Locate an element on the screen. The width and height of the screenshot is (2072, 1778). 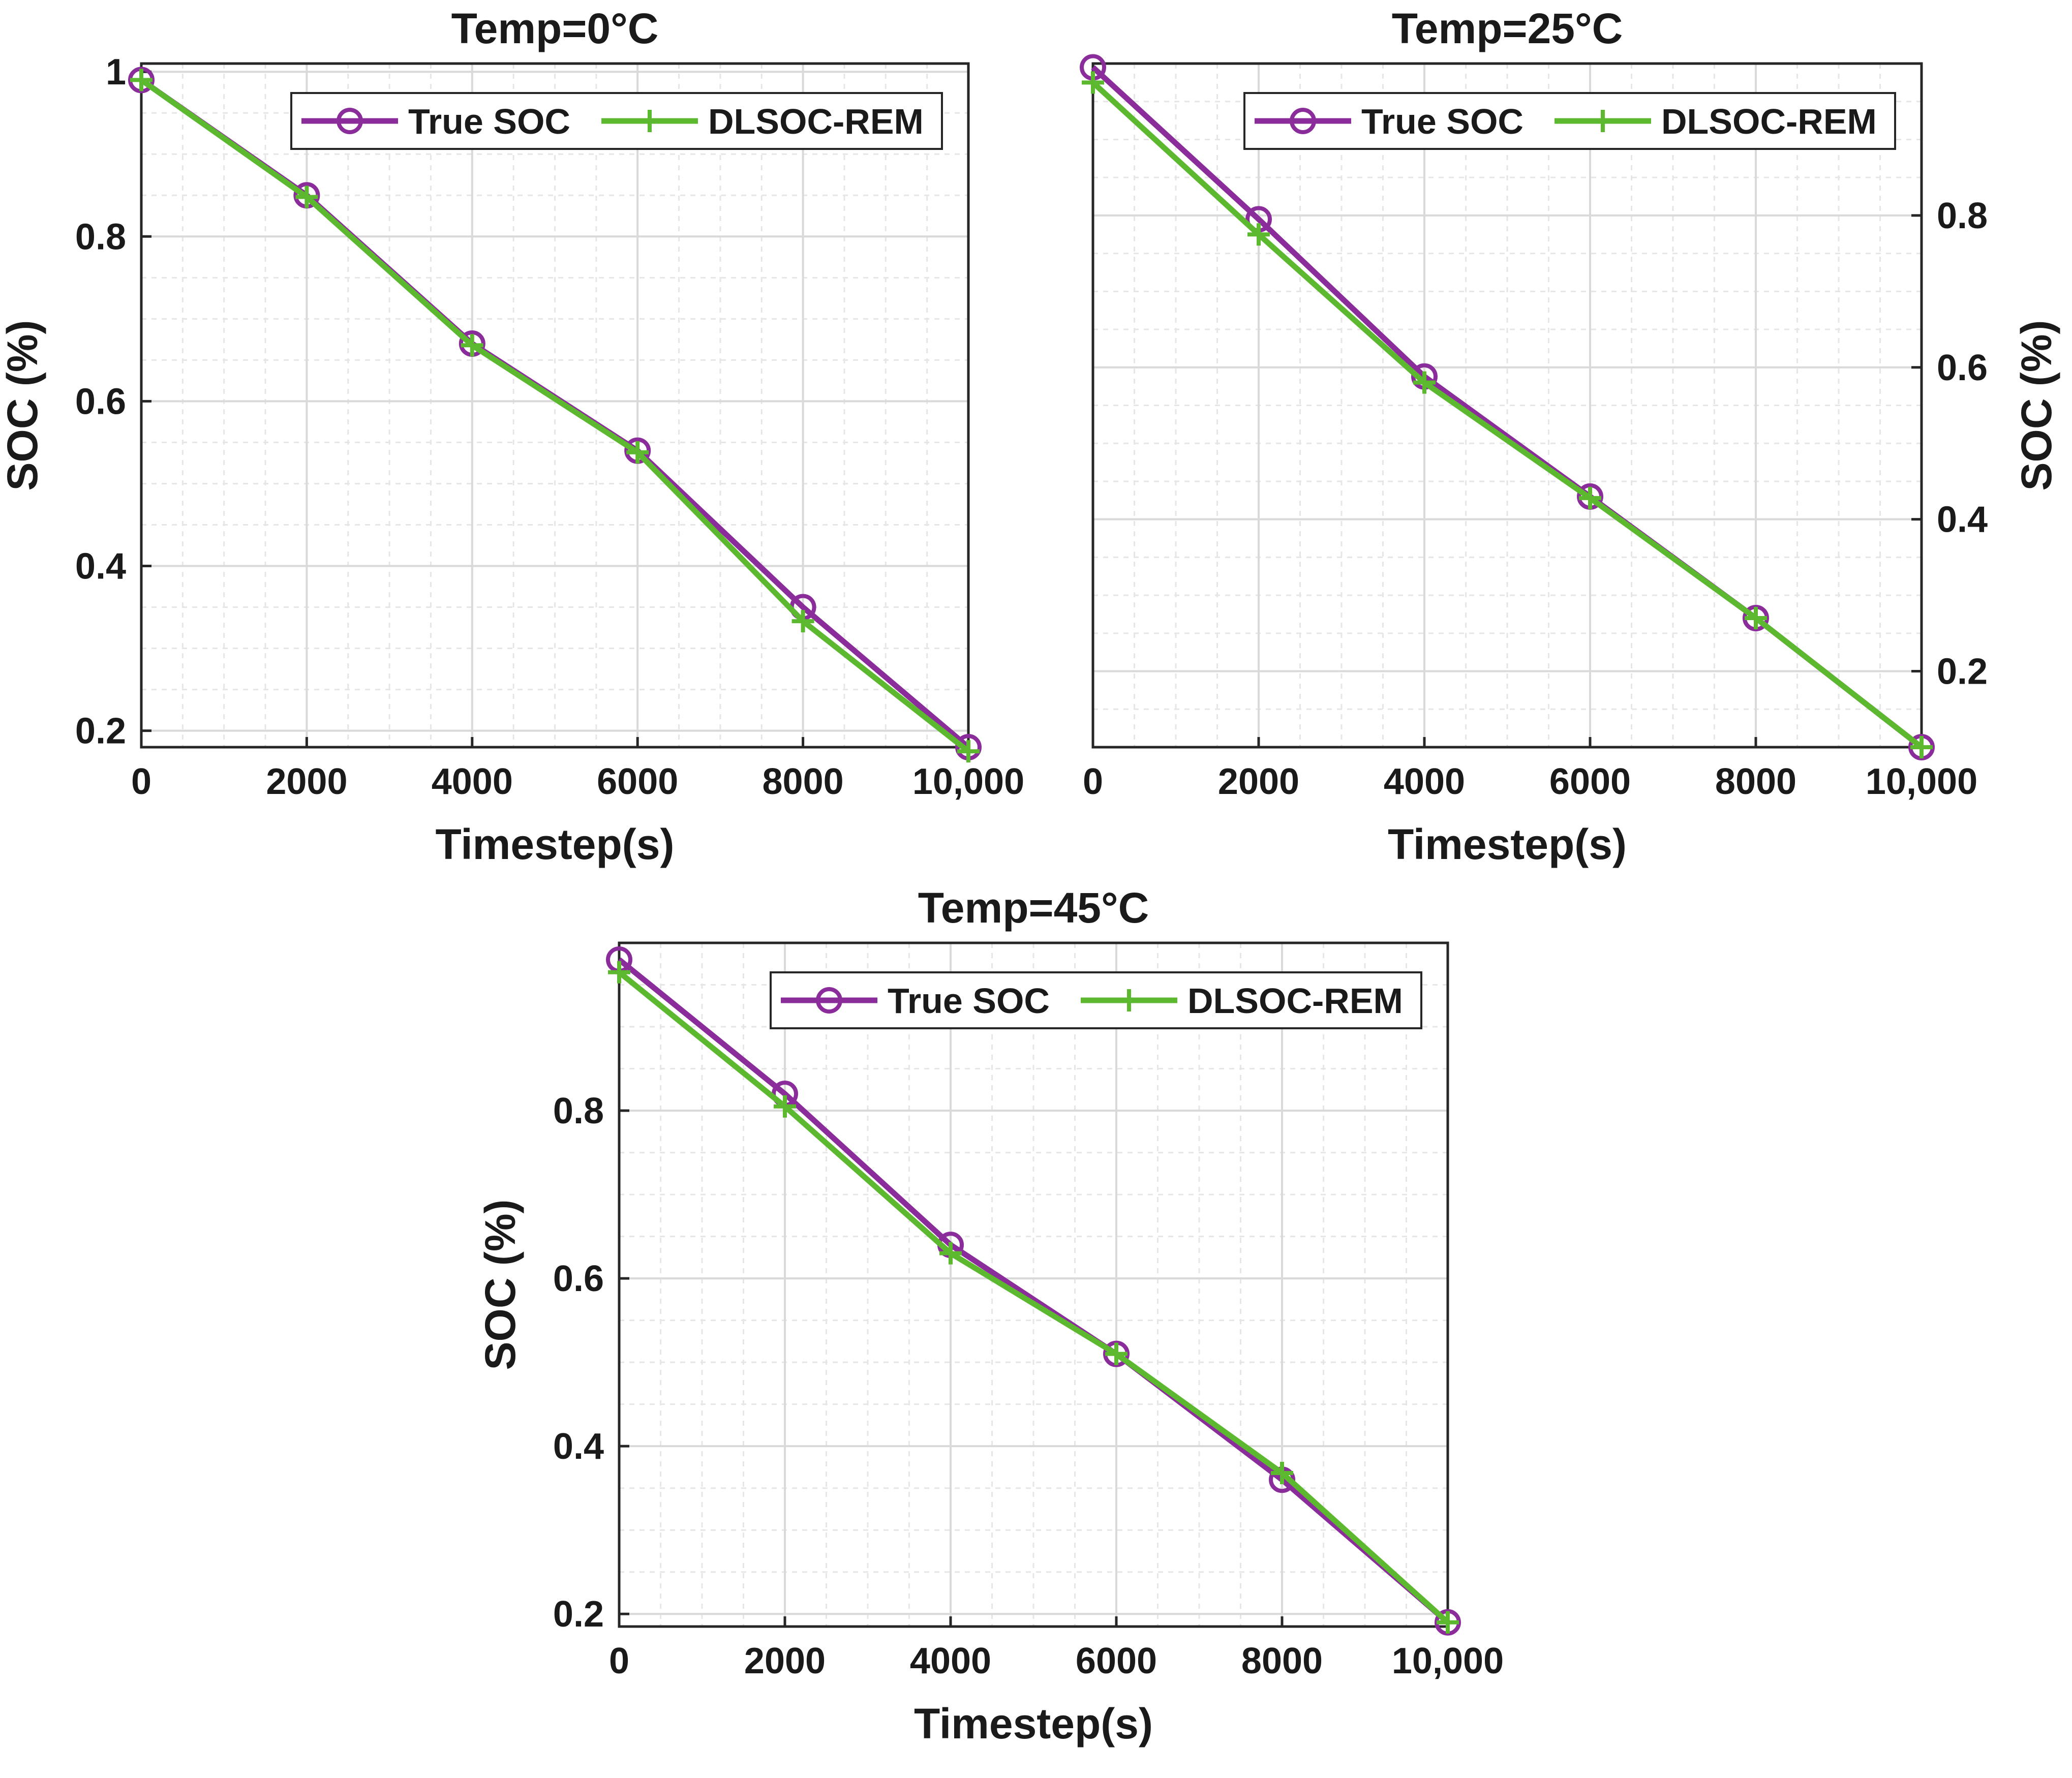
chart-title: Temp=45°C is located at coordinates (1033, 908).